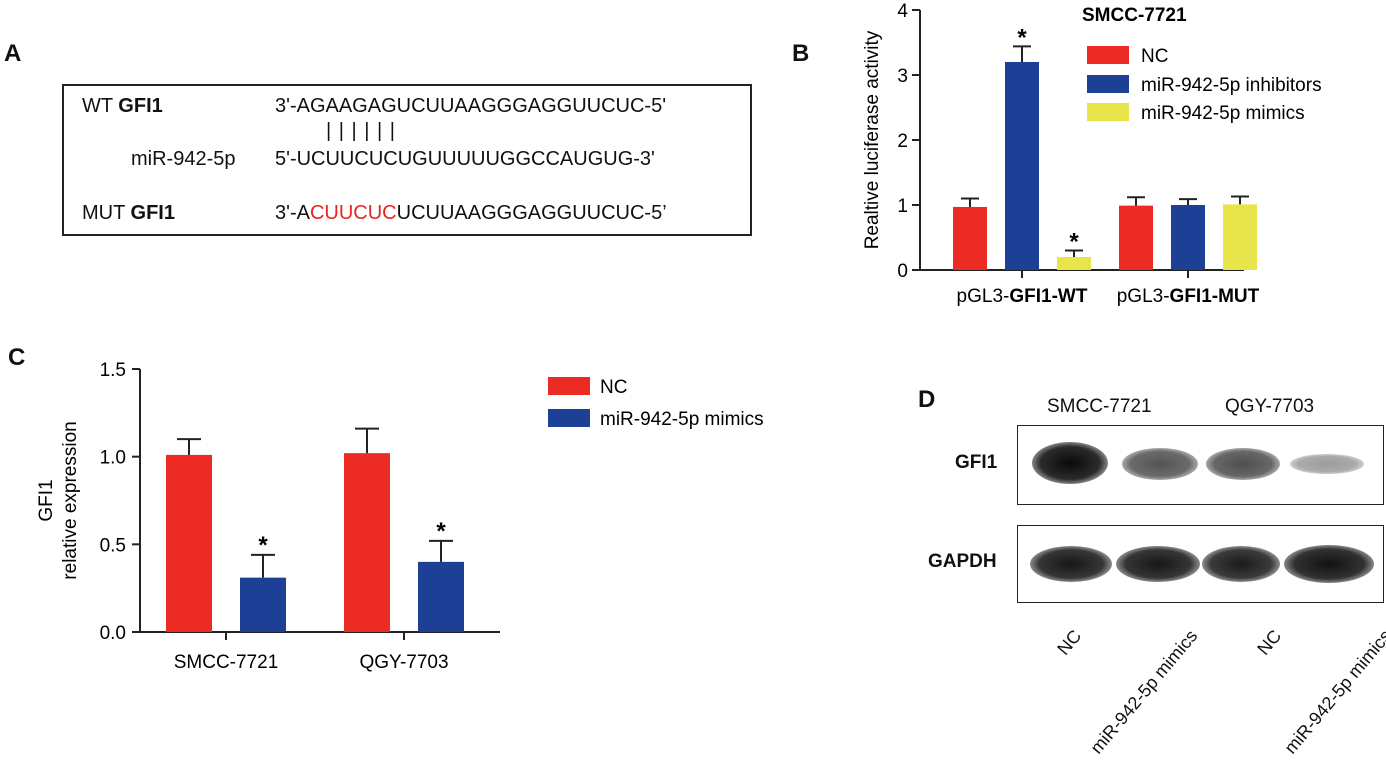  What do you see at coordinates (902, 11) in the screenshot?
I see `b-y-tick-label: 4` at bounding box center [902, 11].